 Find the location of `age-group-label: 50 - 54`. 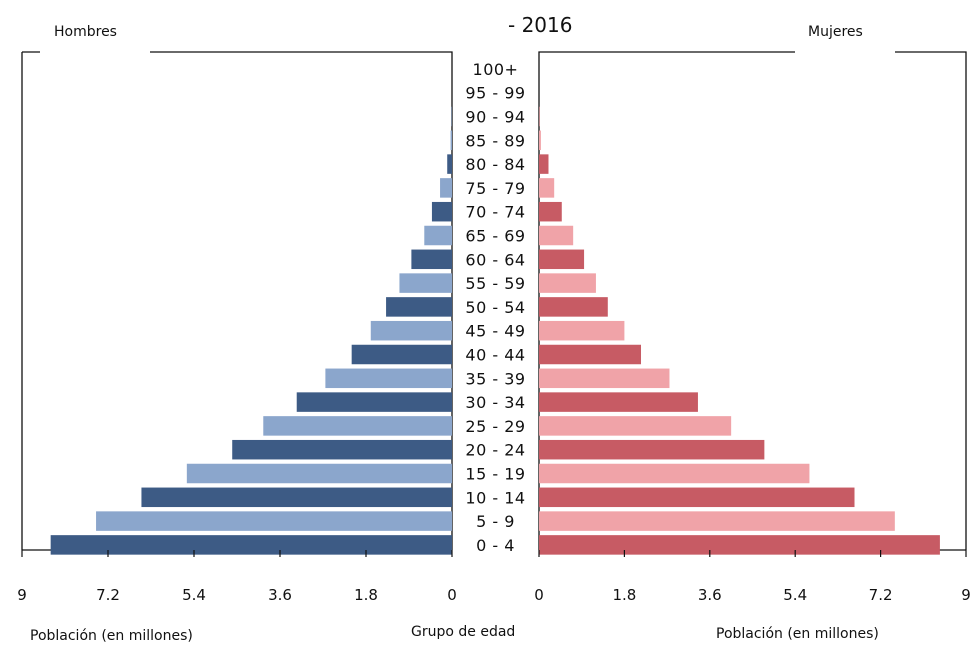

age-group-label: 50 - 54 is located at coordinates (495, 307).